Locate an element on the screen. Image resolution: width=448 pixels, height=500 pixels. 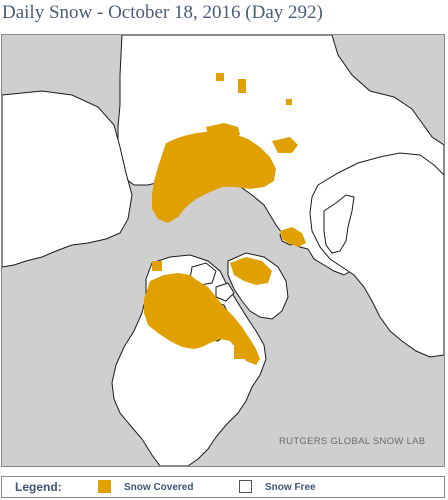
legend-title: Legend: is located at coordinates (38, 487).